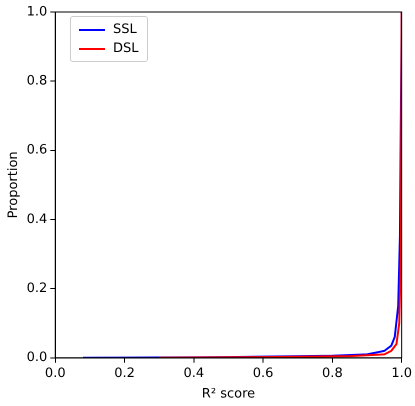 Image resolution: width=415 pixels, height=406 pixels. Describe the element at coordinates (229, 394) in the screenshot. I see `x-axis-title: R² score` at that location.